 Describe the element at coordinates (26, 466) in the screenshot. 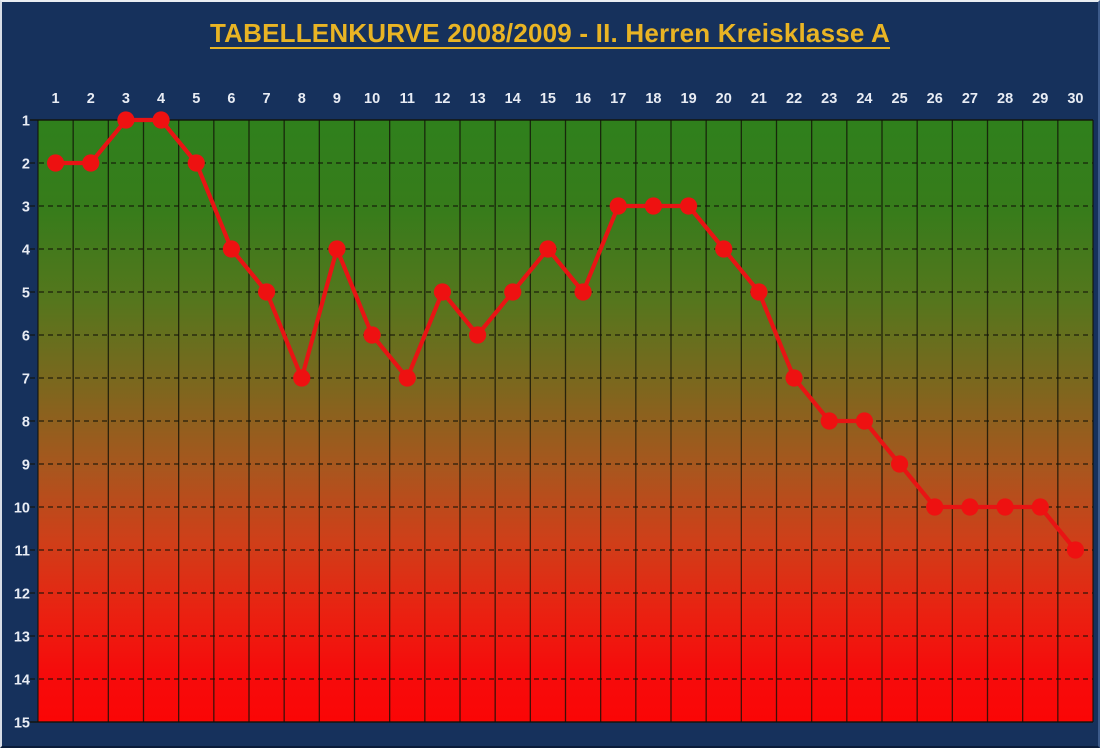

I see `y-tick-label: 9` at that location.